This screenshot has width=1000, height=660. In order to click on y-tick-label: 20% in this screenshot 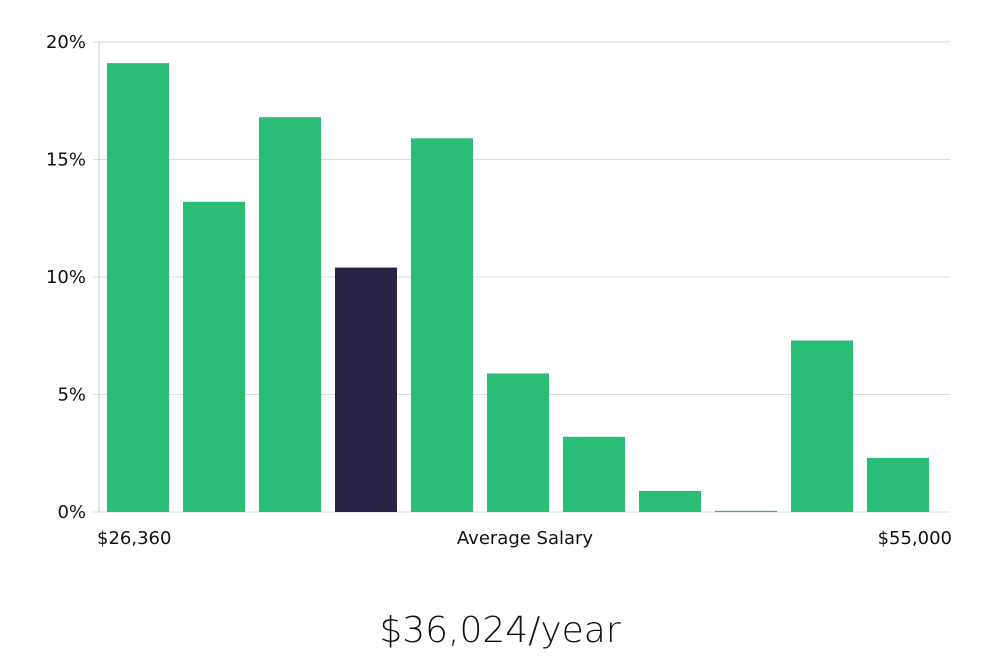, I will do `click(66, 42)`.